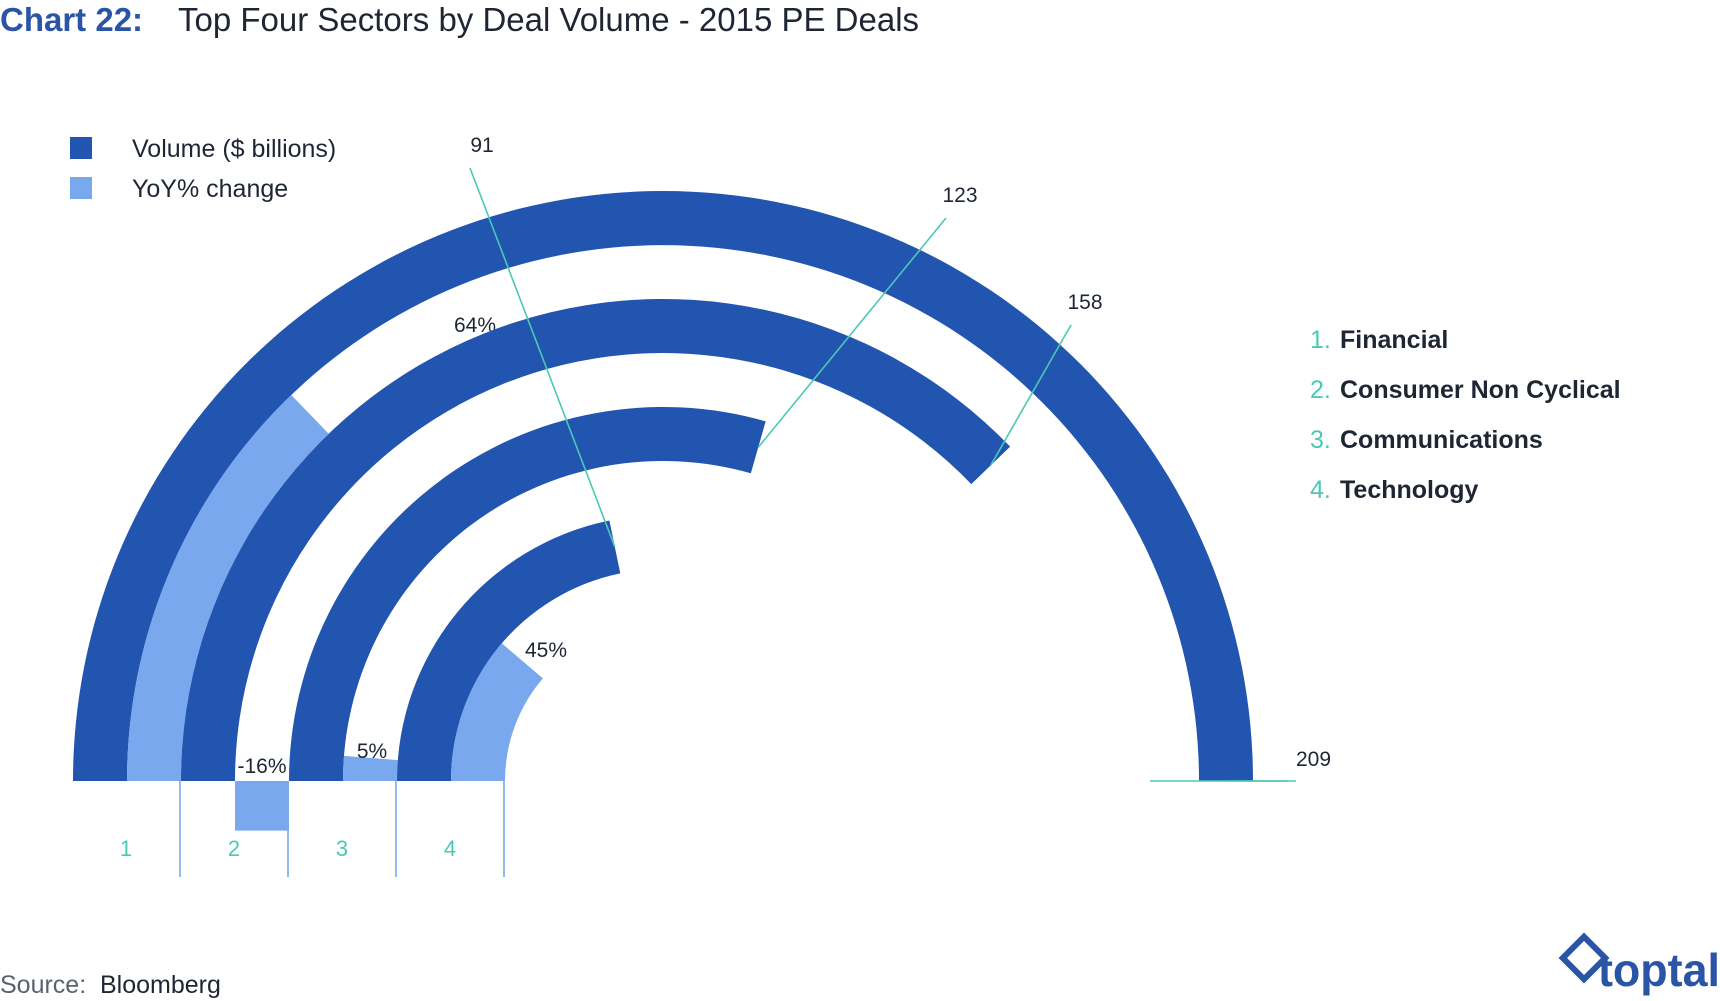 This screenshot has width=1720, height=1001. What do you see at coordinates (1480, 390) in the screenshot?
I see `sector-list-name-2: Consumer Non Cyclical` at bounding box center [1480, 390].